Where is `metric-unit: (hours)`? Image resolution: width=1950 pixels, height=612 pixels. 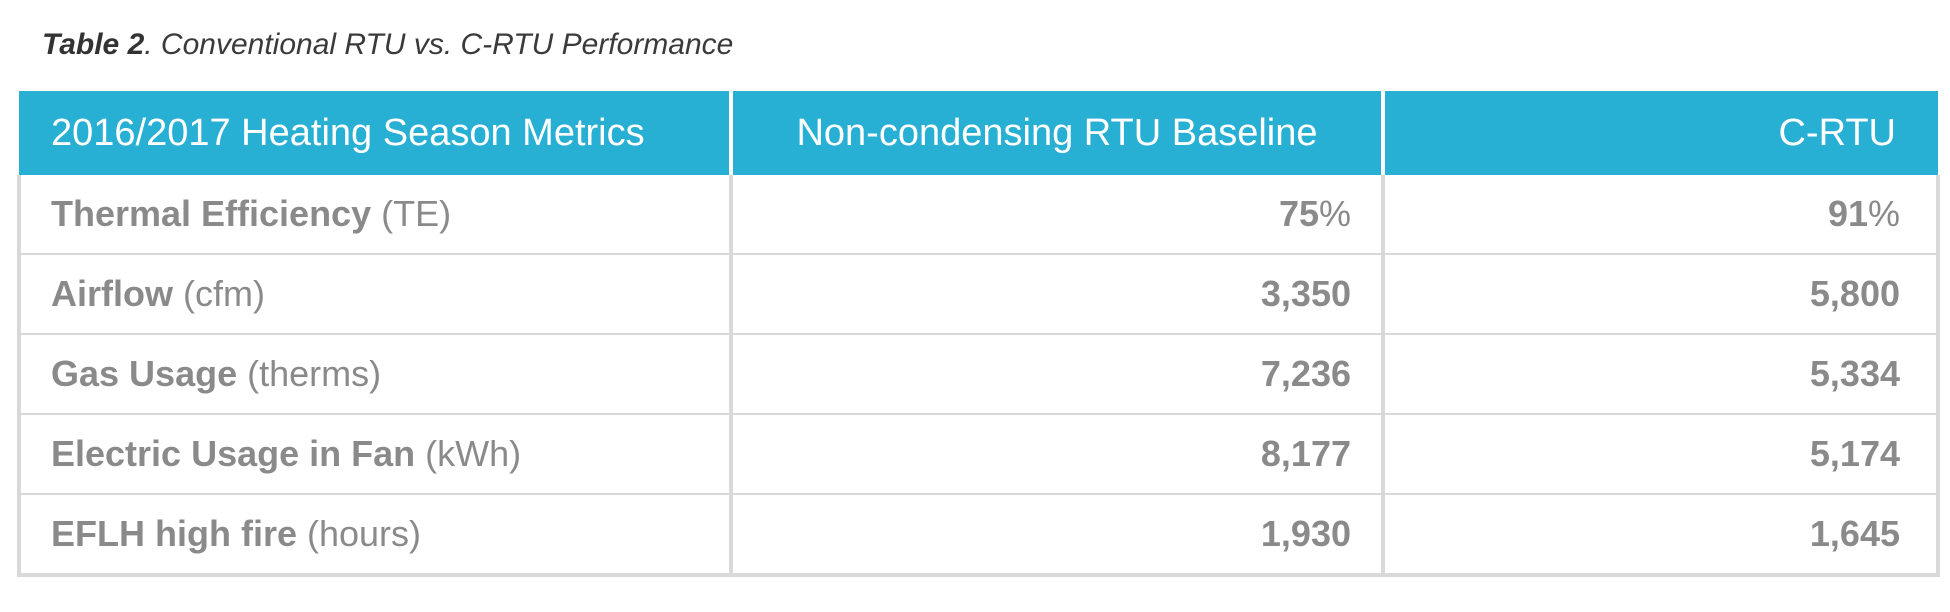
metric-unit: (hours) is located at coordinates (359, 533).